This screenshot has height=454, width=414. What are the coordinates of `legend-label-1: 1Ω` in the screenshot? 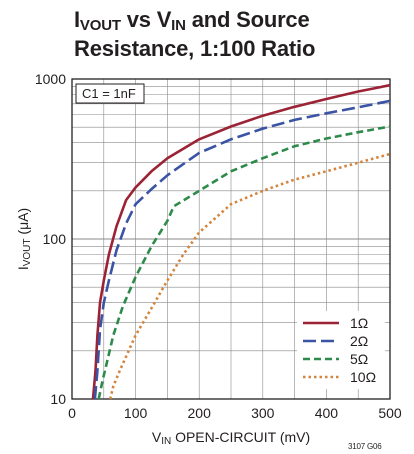 It's located at (359, 323).